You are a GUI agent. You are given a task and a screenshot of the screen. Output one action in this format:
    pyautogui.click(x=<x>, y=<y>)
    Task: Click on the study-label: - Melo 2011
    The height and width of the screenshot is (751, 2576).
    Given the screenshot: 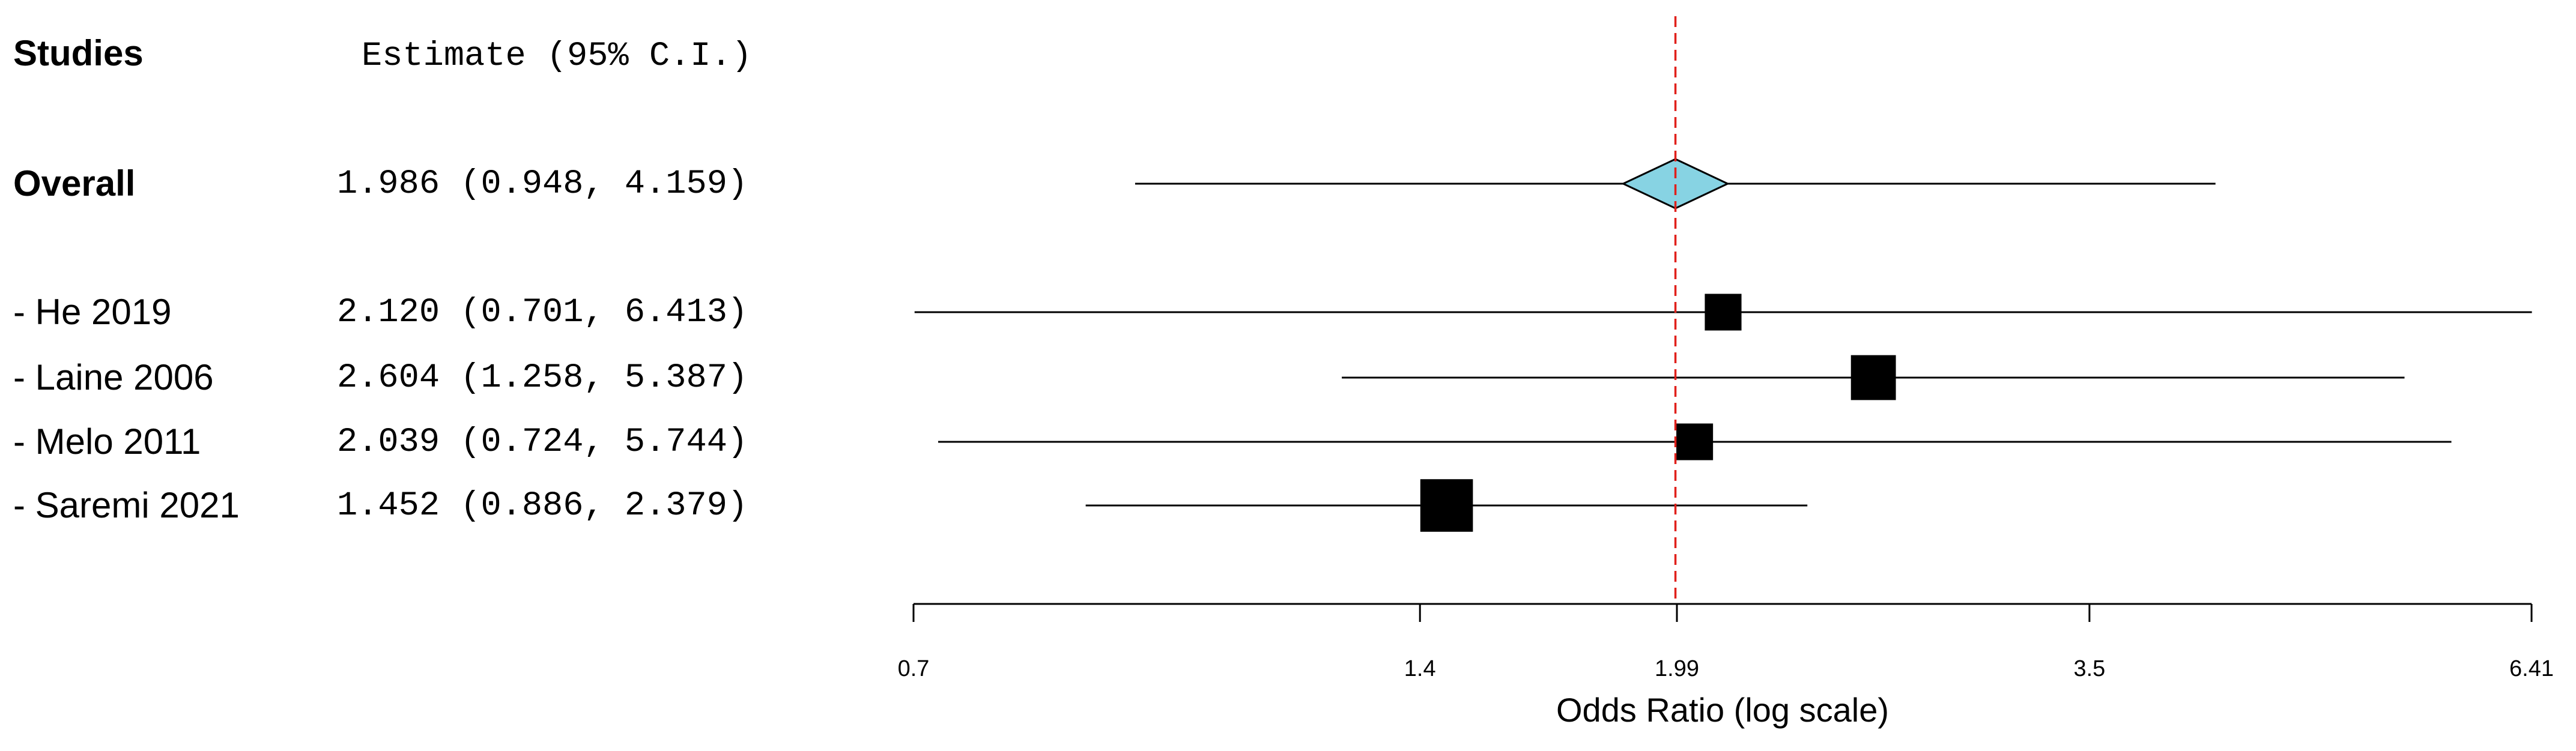 What is the action you would take?
    pyautogui.click(x=107, y=441)
    